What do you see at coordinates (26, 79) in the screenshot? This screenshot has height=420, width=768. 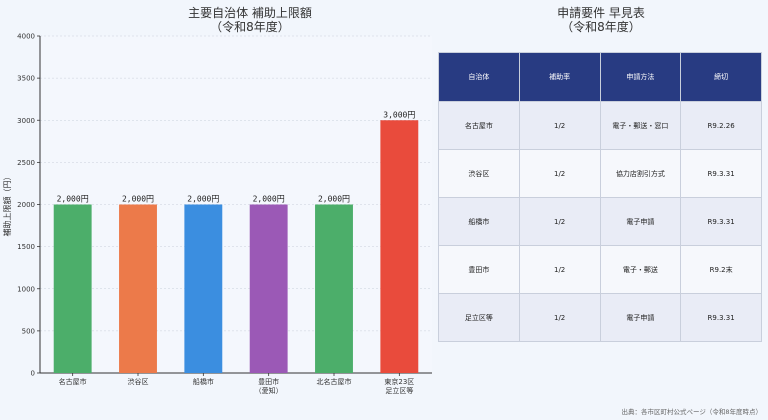 I see `y-tick-label: 3500` at bounding box center [26, 79].